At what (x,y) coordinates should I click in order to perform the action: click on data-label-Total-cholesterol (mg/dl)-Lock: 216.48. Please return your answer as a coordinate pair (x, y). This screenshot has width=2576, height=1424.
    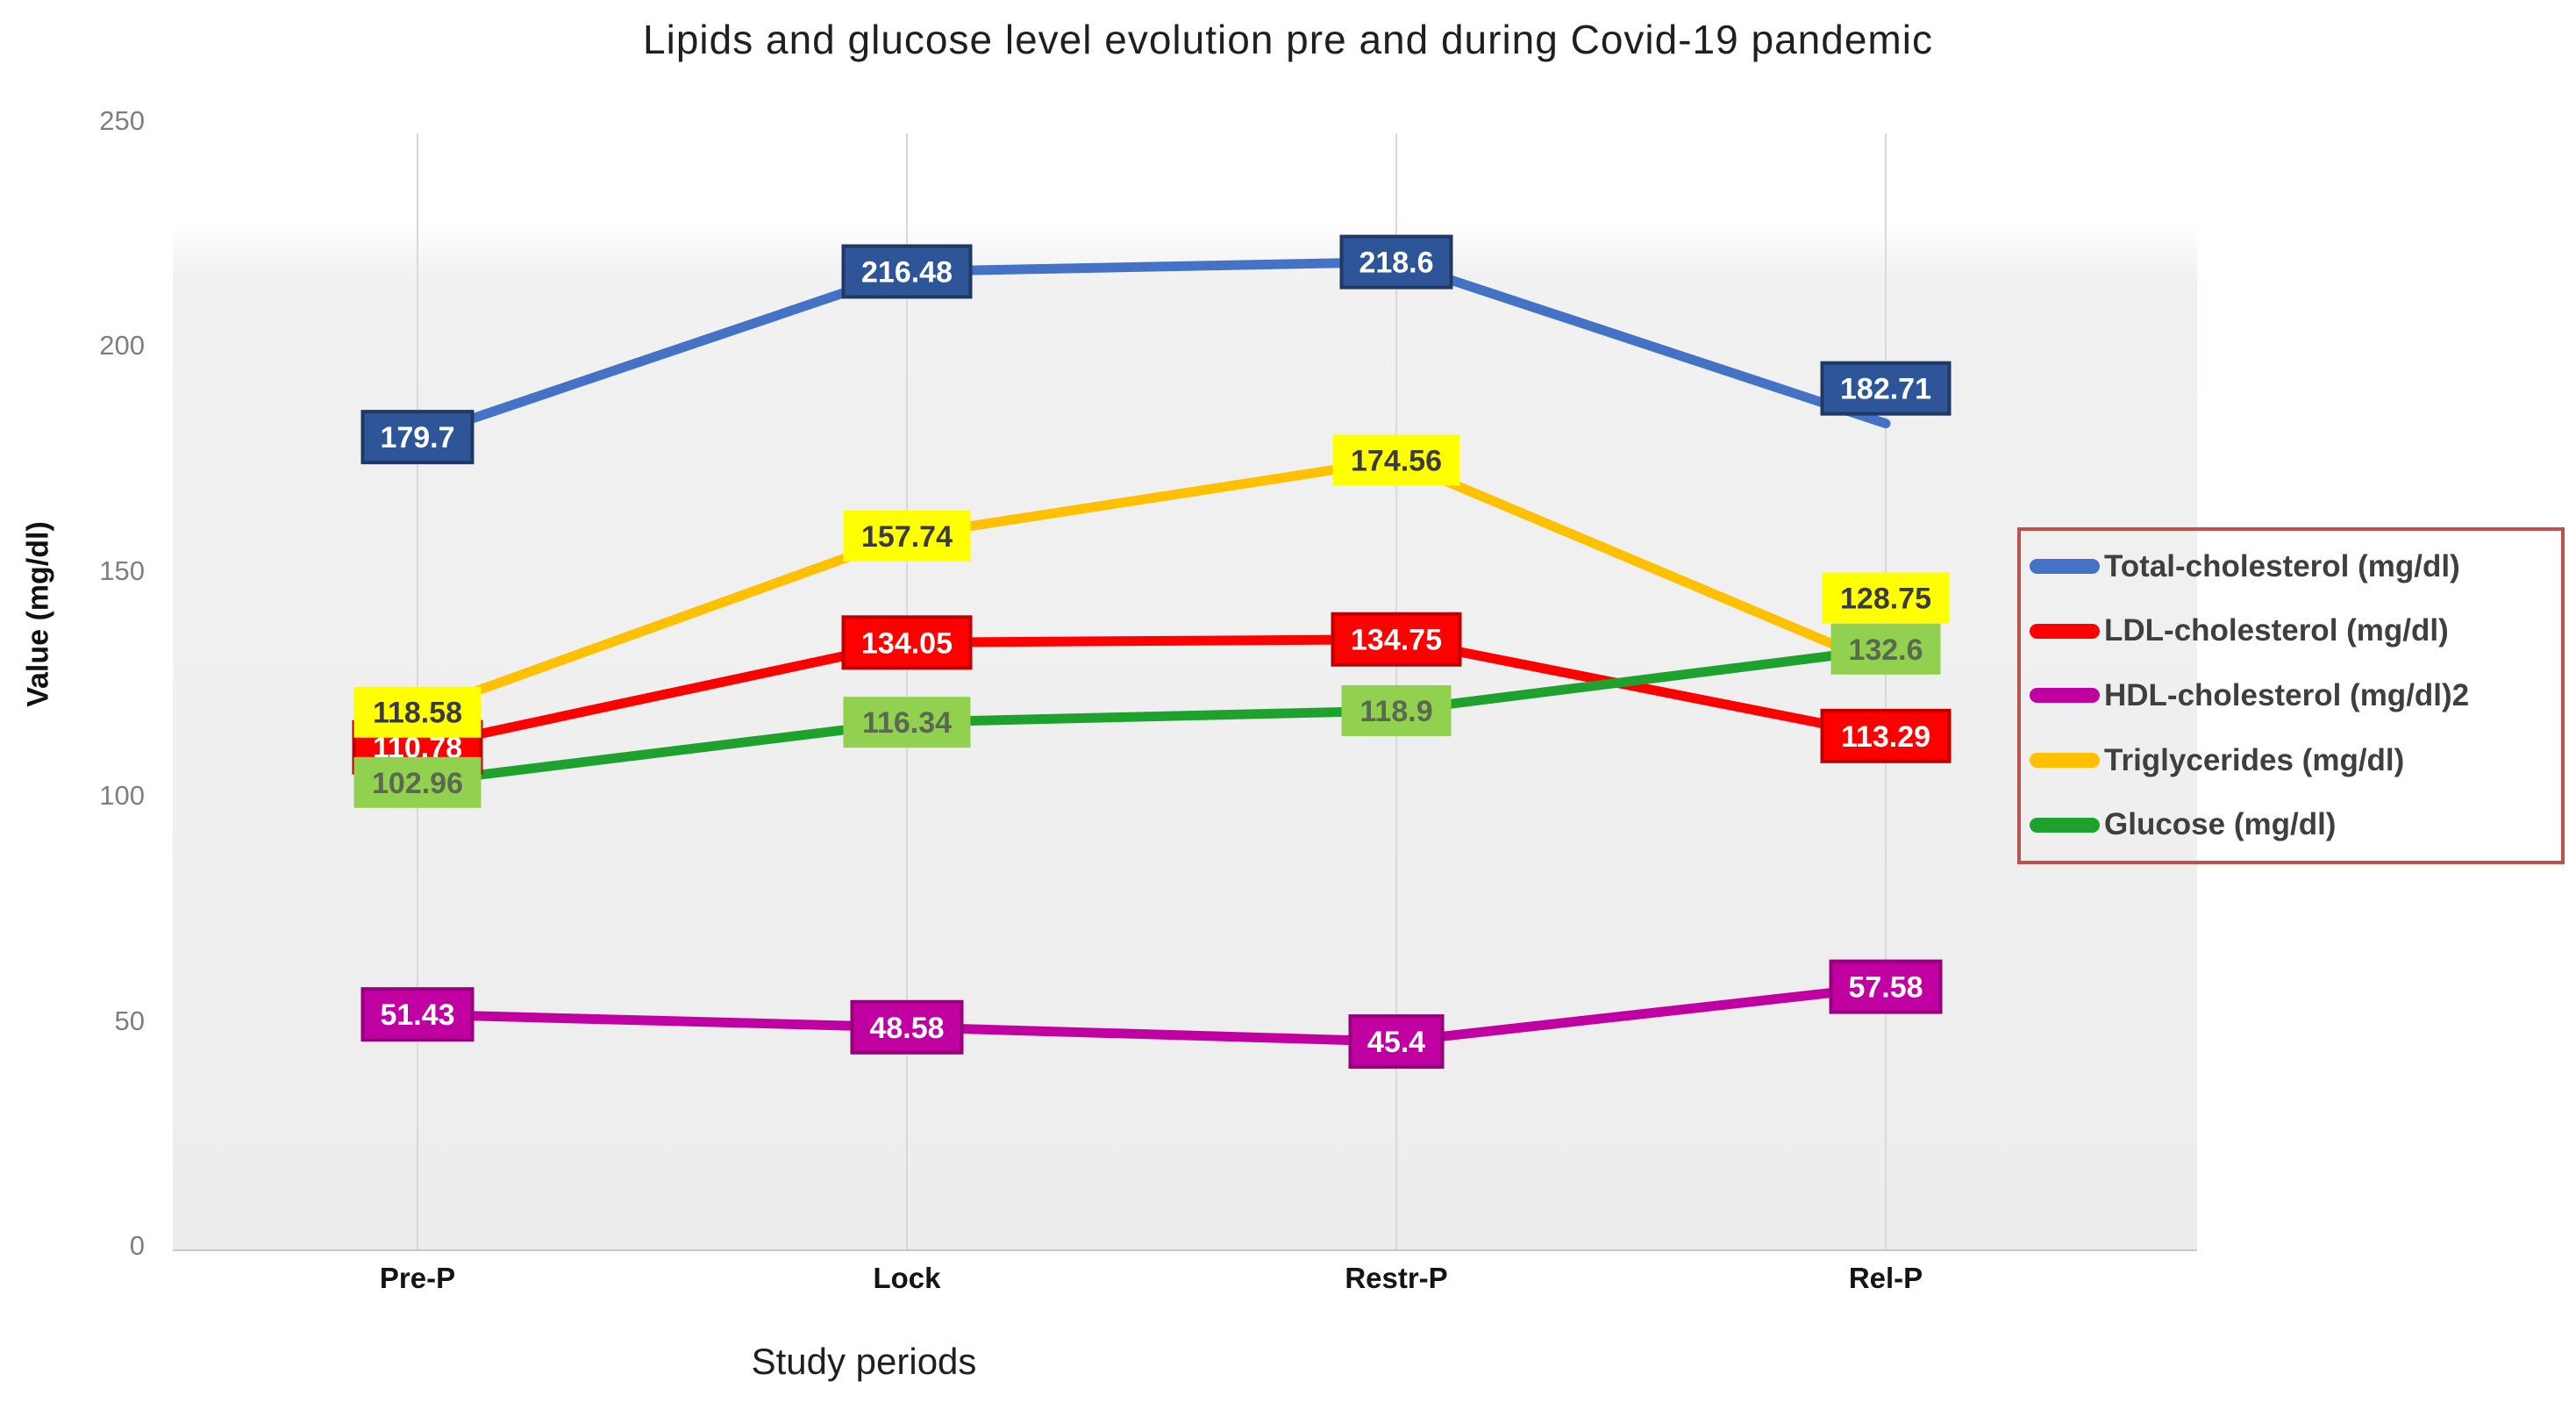
    Looking at the image, I should click on (907, 271).